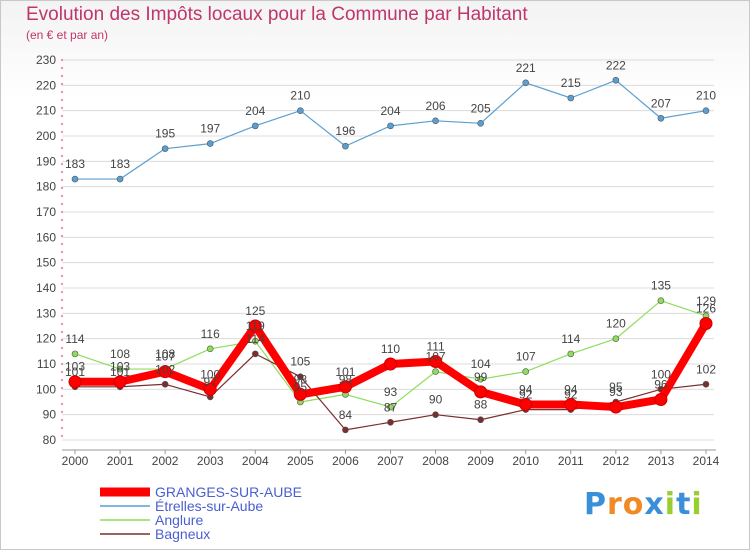 This screenshot has height=550, width=750. Describe the element at coordinates (46, 85) in the screenshot. I see `y-tick-label: 220` at that location.